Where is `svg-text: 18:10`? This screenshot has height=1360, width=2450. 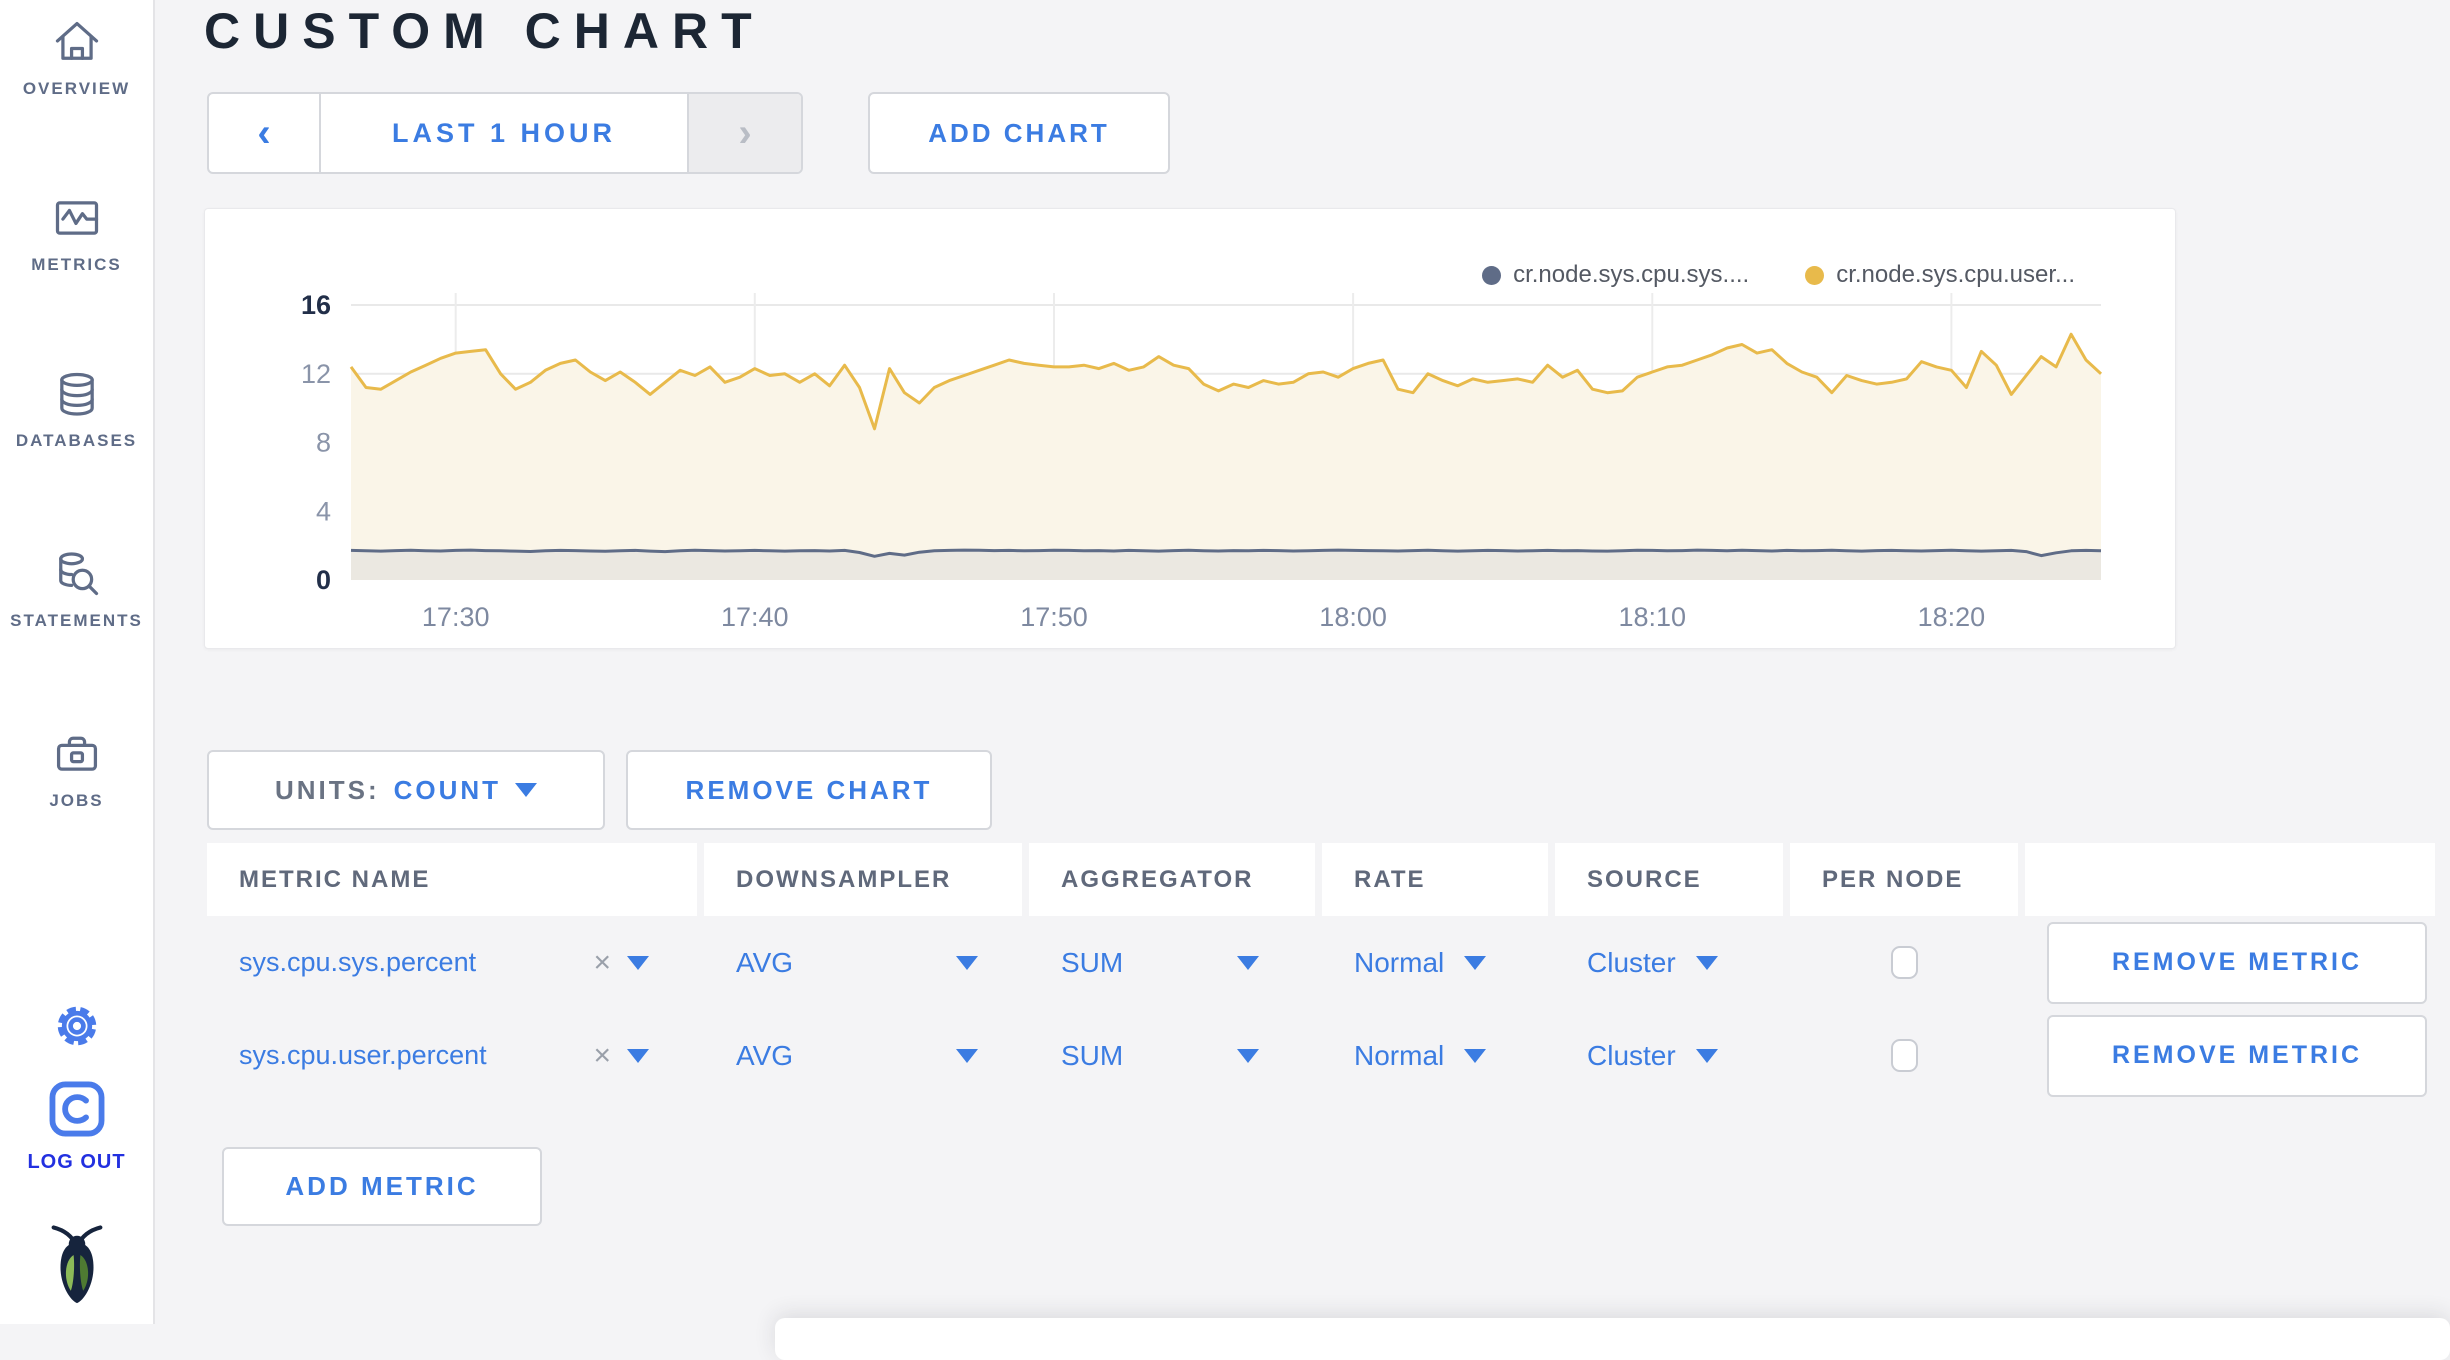
svg-text: 18:10 is located at coordinates (1653, 617).